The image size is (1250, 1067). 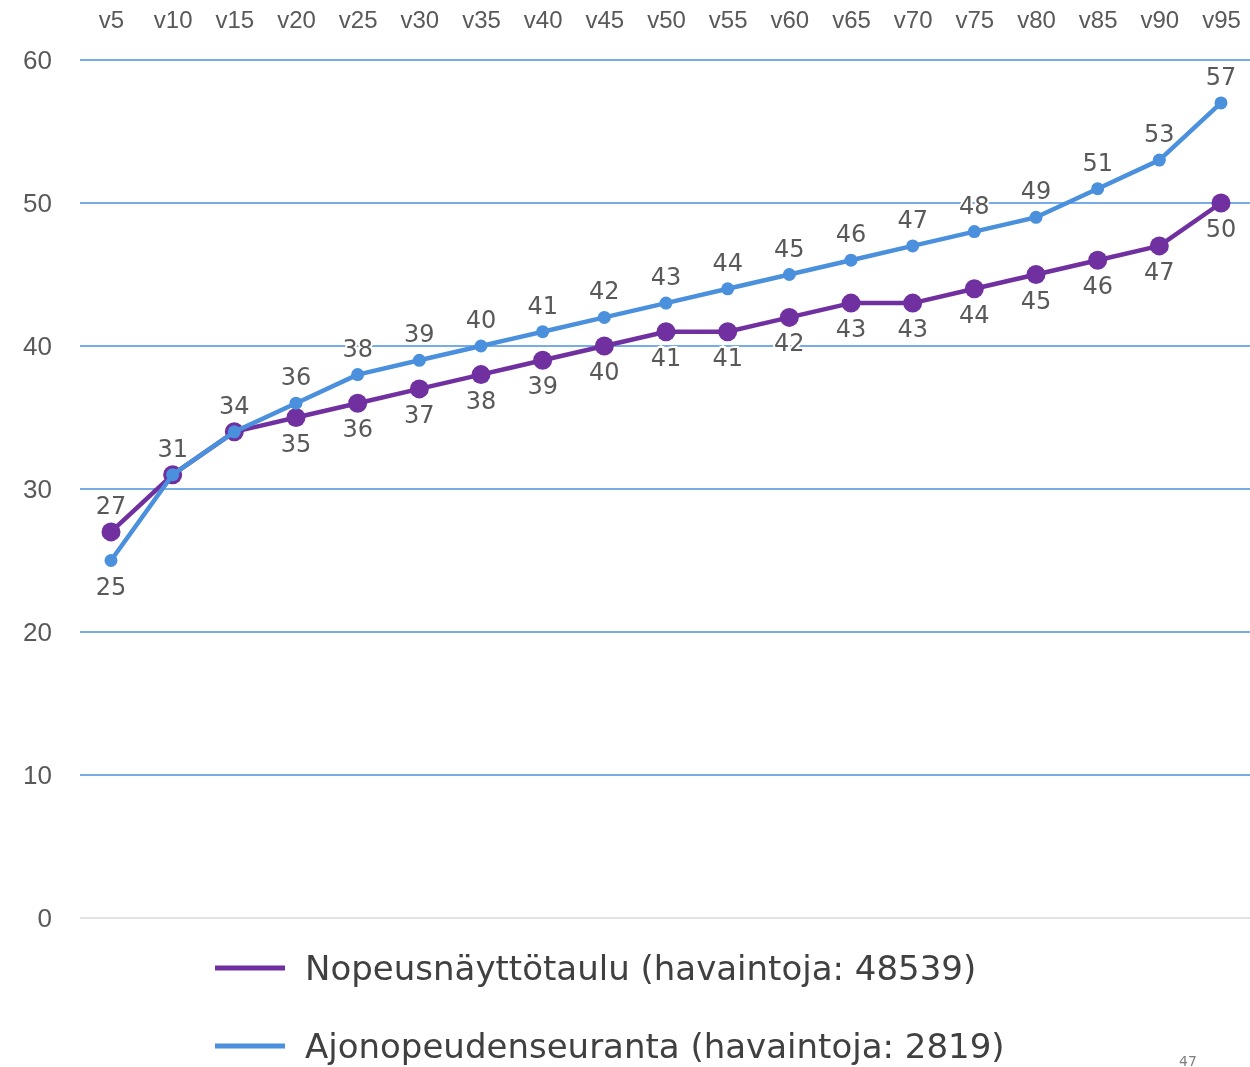 What do you see at coordinates (913, 19) in the screenshot?
I see `x-tick-label: v70` at bounding box center [913, 19].